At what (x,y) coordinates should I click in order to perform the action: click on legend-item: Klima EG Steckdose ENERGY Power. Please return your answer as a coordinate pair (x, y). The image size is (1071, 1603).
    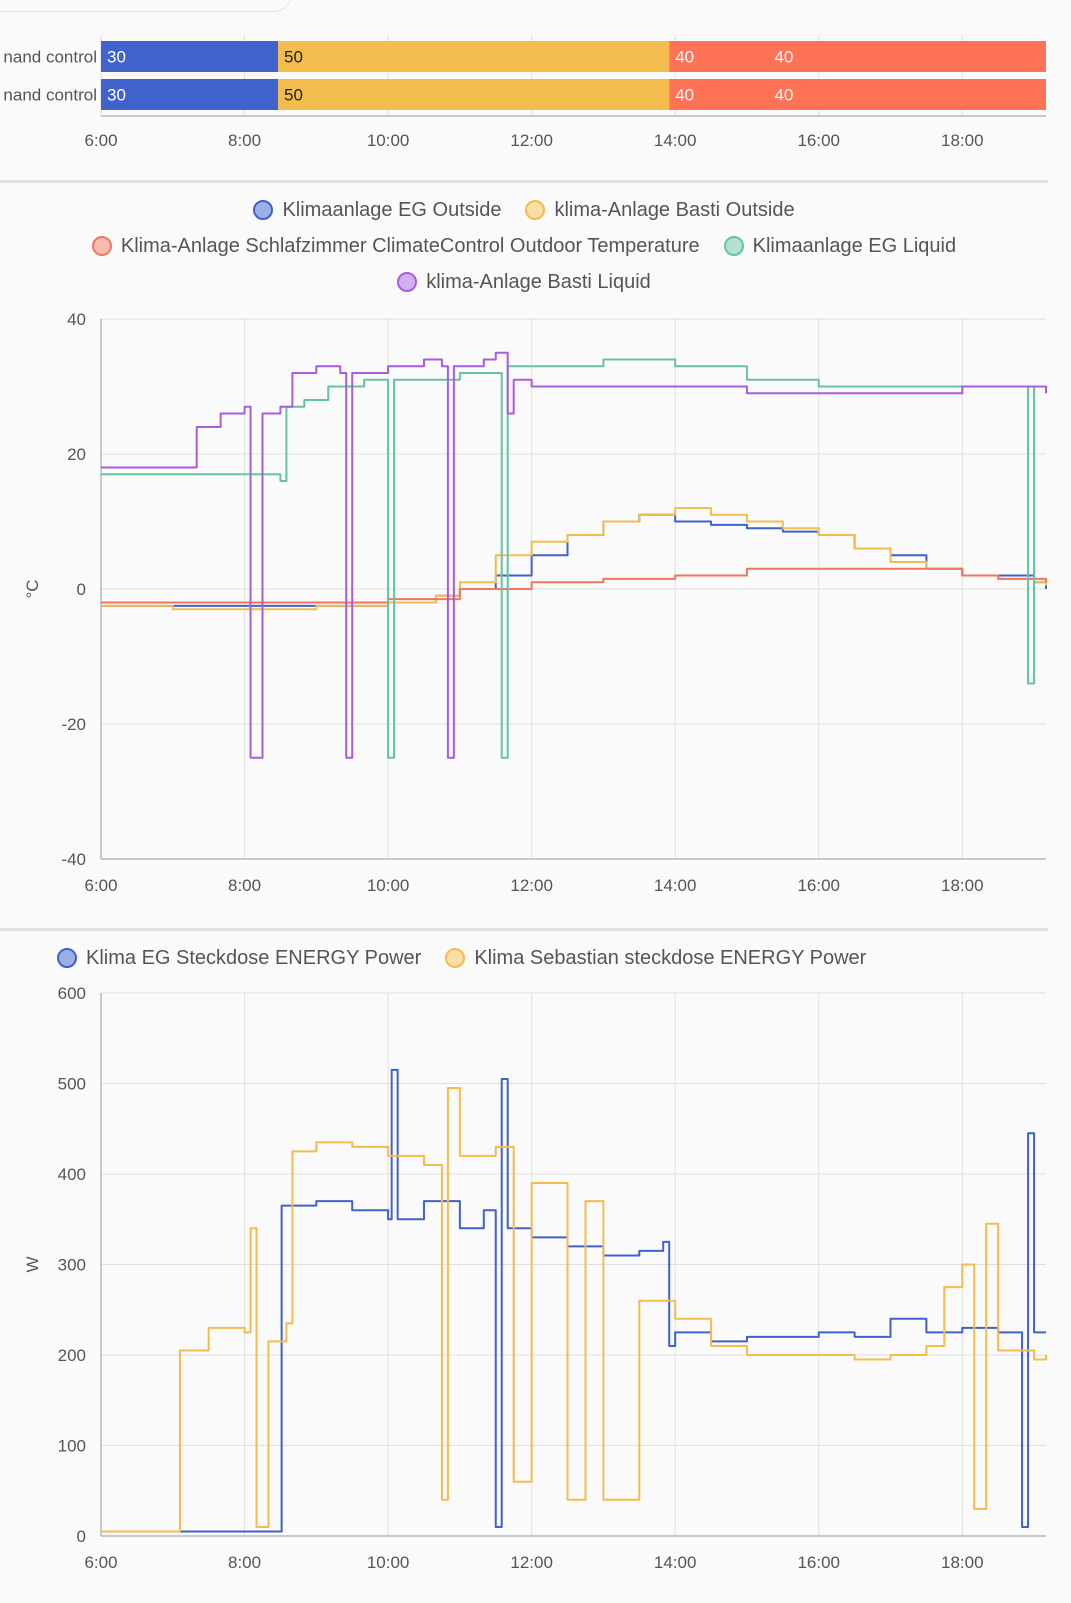
    Looking at the image, I should click on (239, 958).